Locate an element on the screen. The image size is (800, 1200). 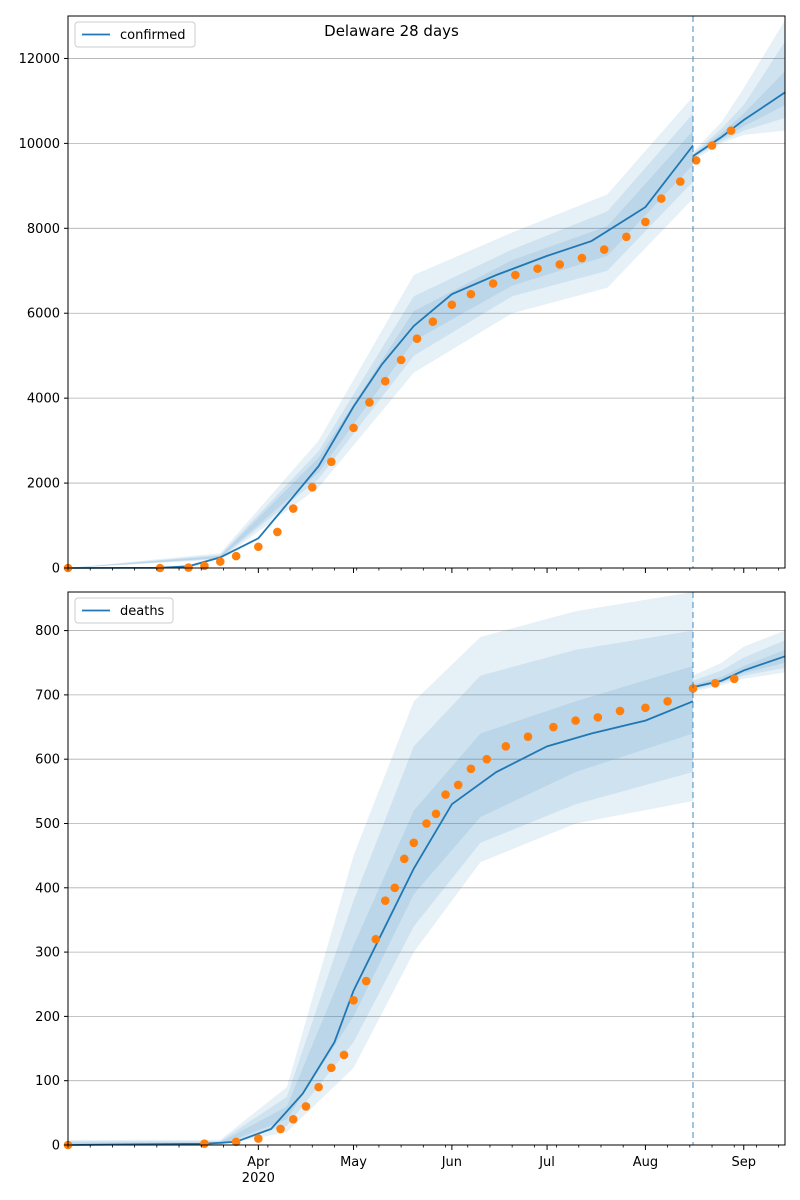
y-tick-label: 12000 is located at coordinates (39, 59).